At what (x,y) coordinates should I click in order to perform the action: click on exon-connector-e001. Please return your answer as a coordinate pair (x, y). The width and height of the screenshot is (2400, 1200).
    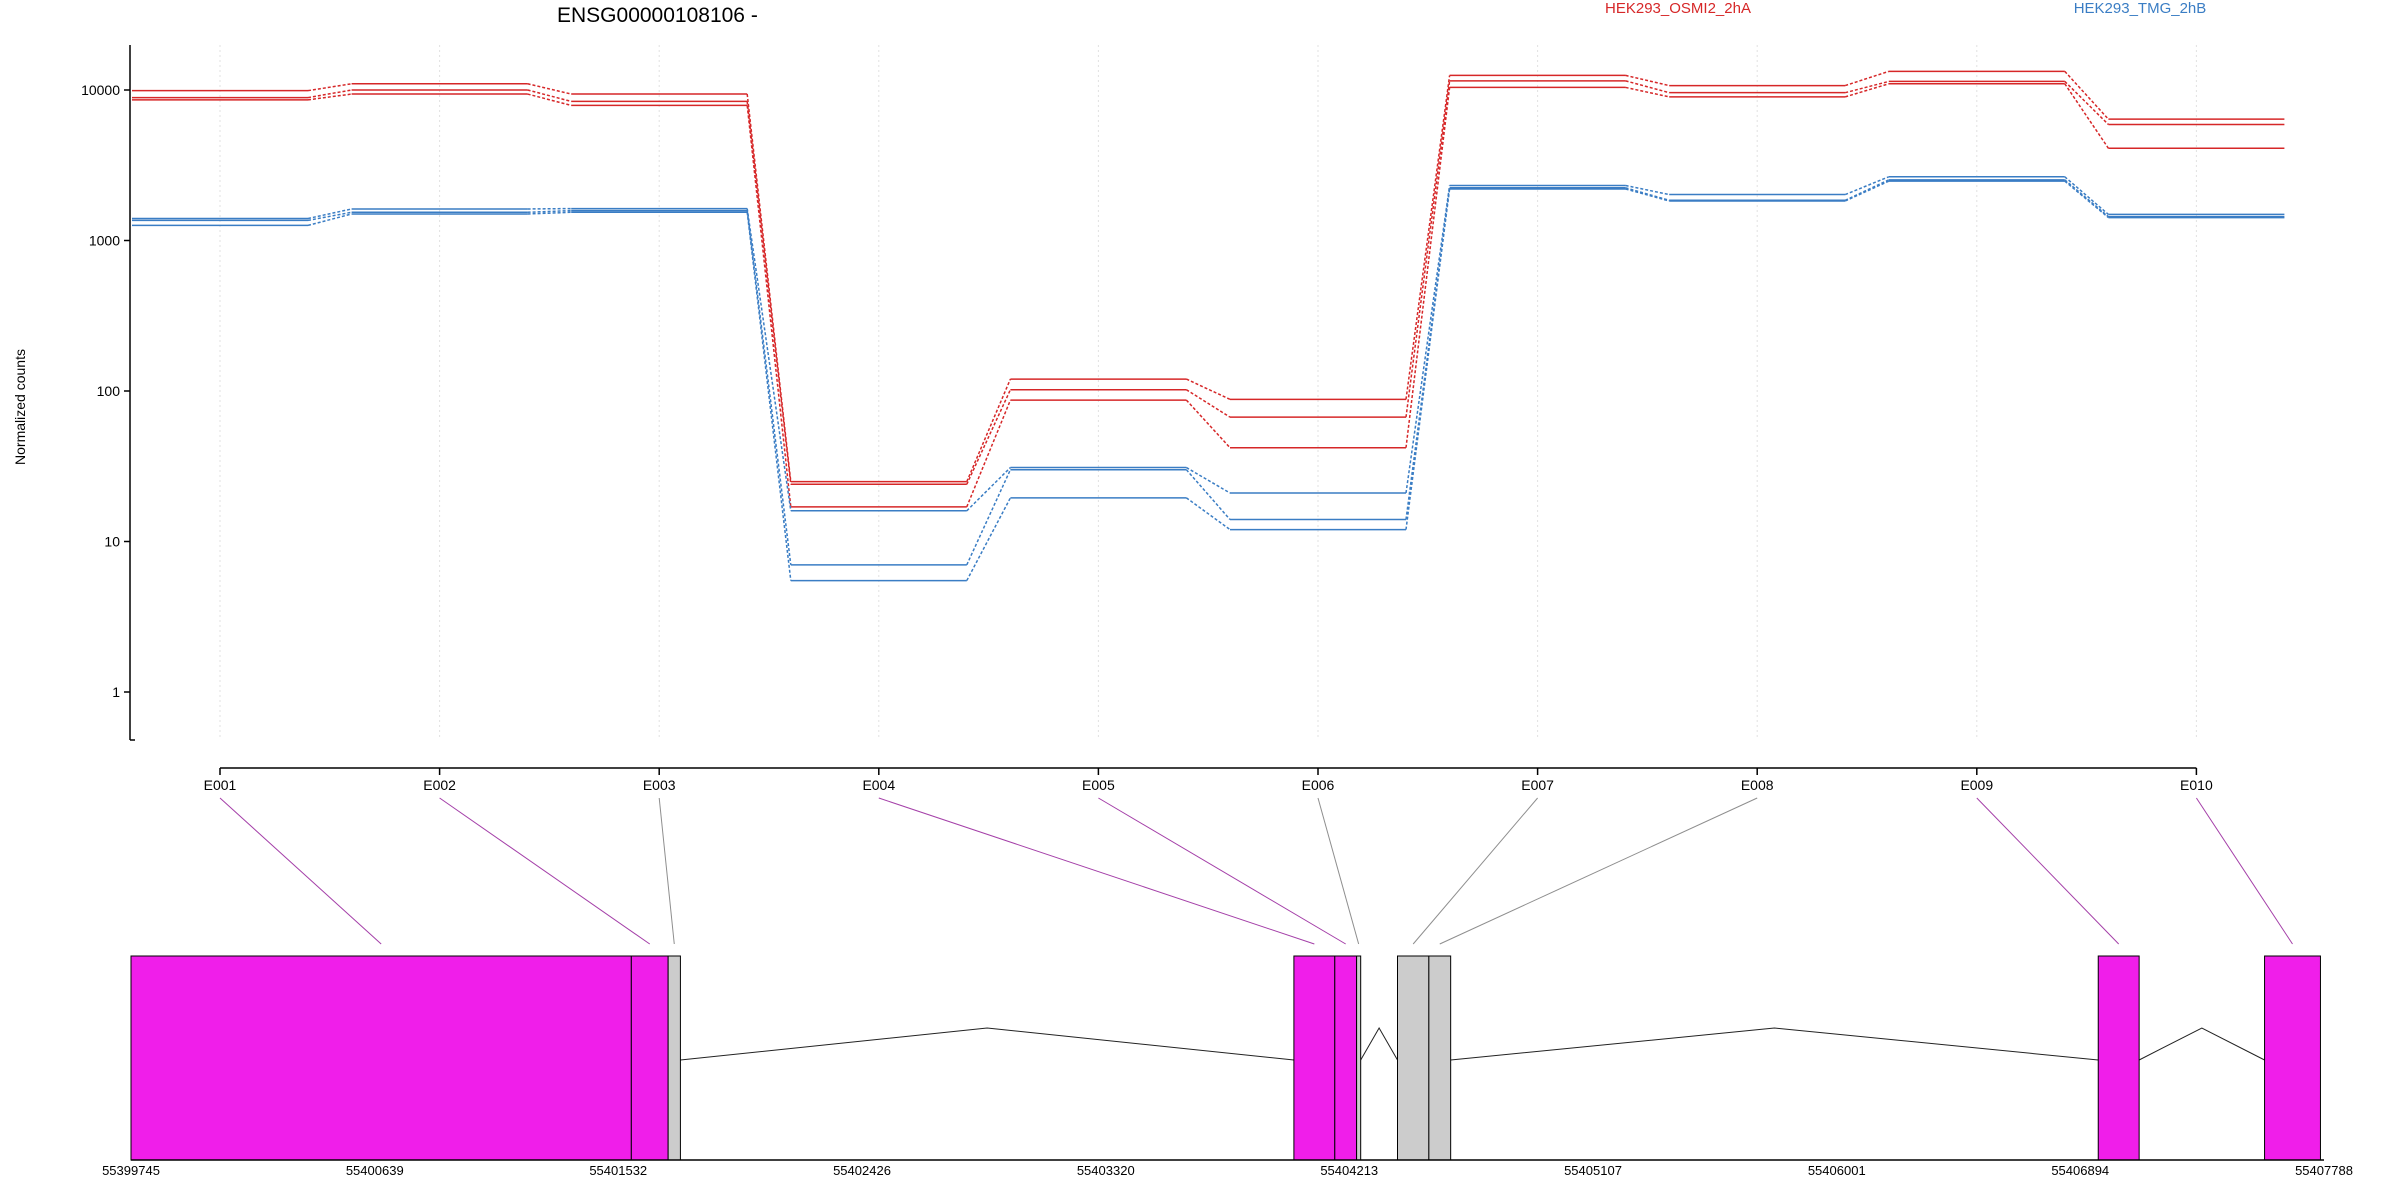
    Looking at the image, I should click on (300, 871).